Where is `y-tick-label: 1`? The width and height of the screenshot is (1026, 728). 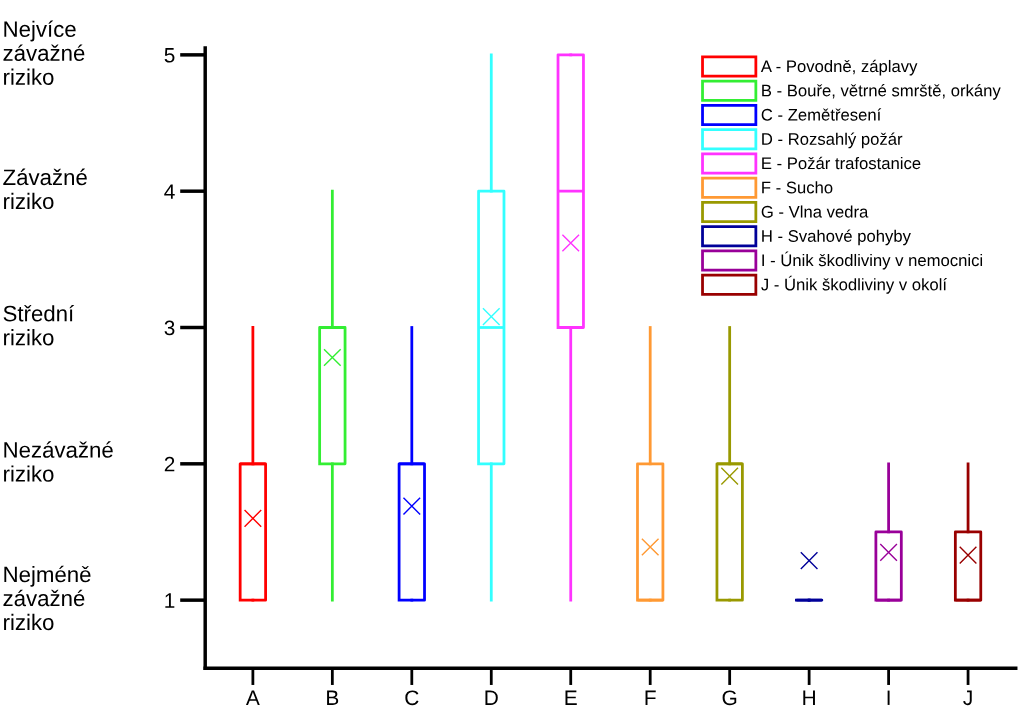
y-tick-label: 1 is located at coordinates (170, 600).